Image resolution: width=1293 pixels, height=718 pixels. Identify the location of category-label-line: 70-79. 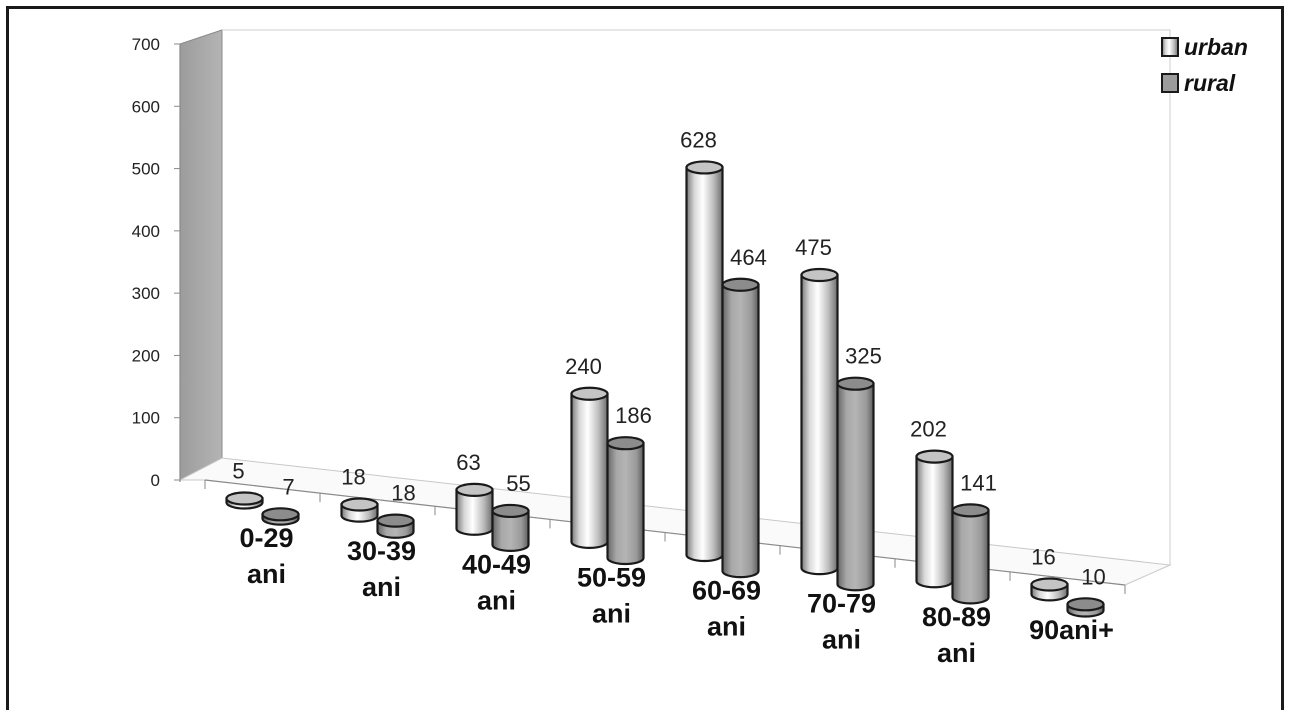
(841, 604).